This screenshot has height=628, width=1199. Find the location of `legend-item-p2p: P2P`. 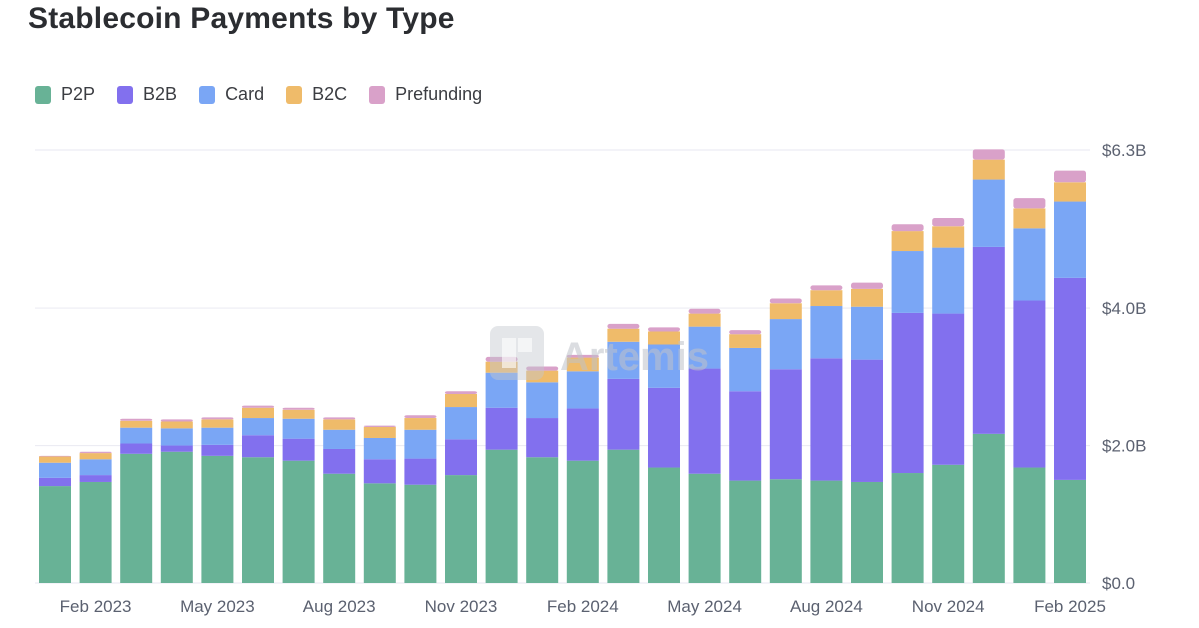

legend-item-p2p: P2P is located at coordinates (65, 94).